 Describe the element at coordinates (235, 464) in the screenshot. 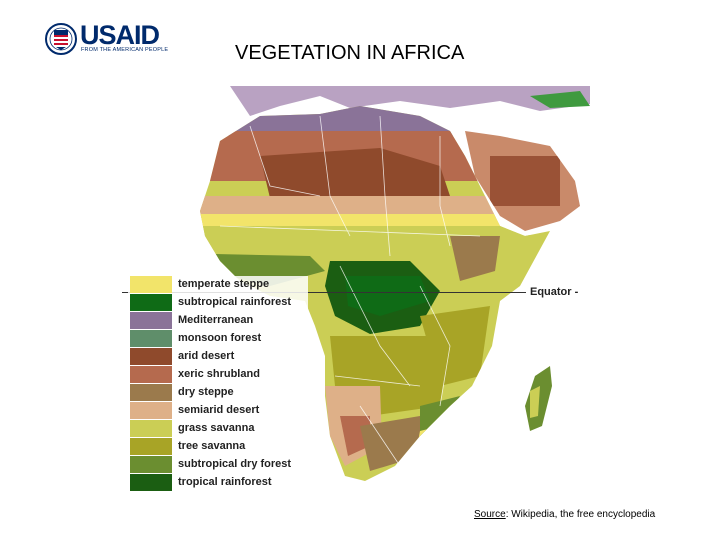

I see `legend-label: subtropical dry forest` at that location.